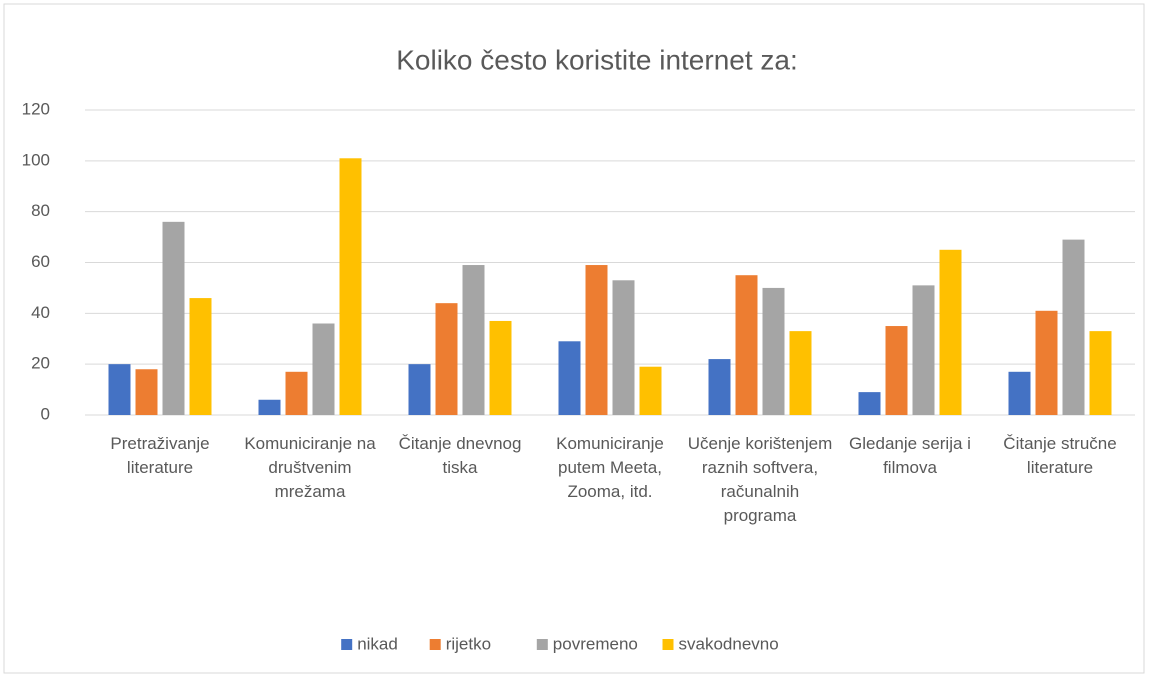  Describe the element at coordinates (40, 312) in the screenshot. I see `y-tick-label: 40` at that location.